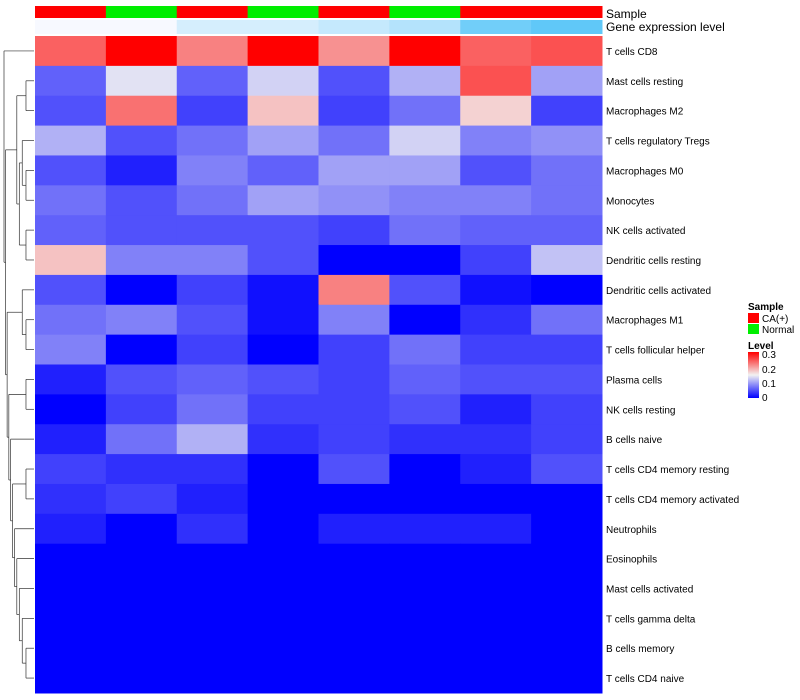  Describe the element at coordinates (645, 321) in the screenshot. I see `row-label: Macrophages M1` at that location.